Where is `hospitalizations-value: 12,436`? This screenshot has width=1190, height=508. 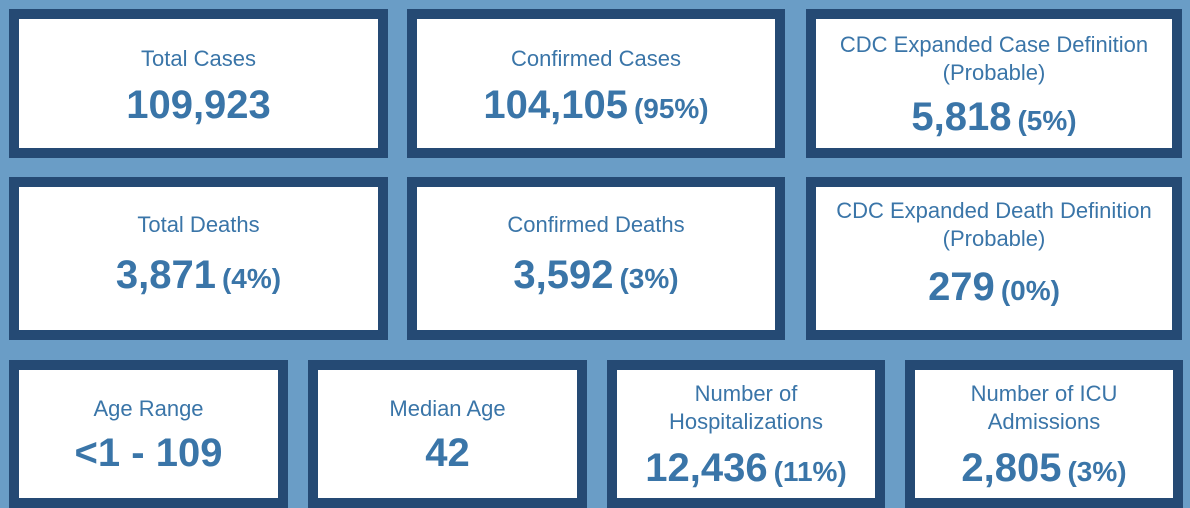
hospitalizations-value: 12,436 is located at coordinates (706, 468).